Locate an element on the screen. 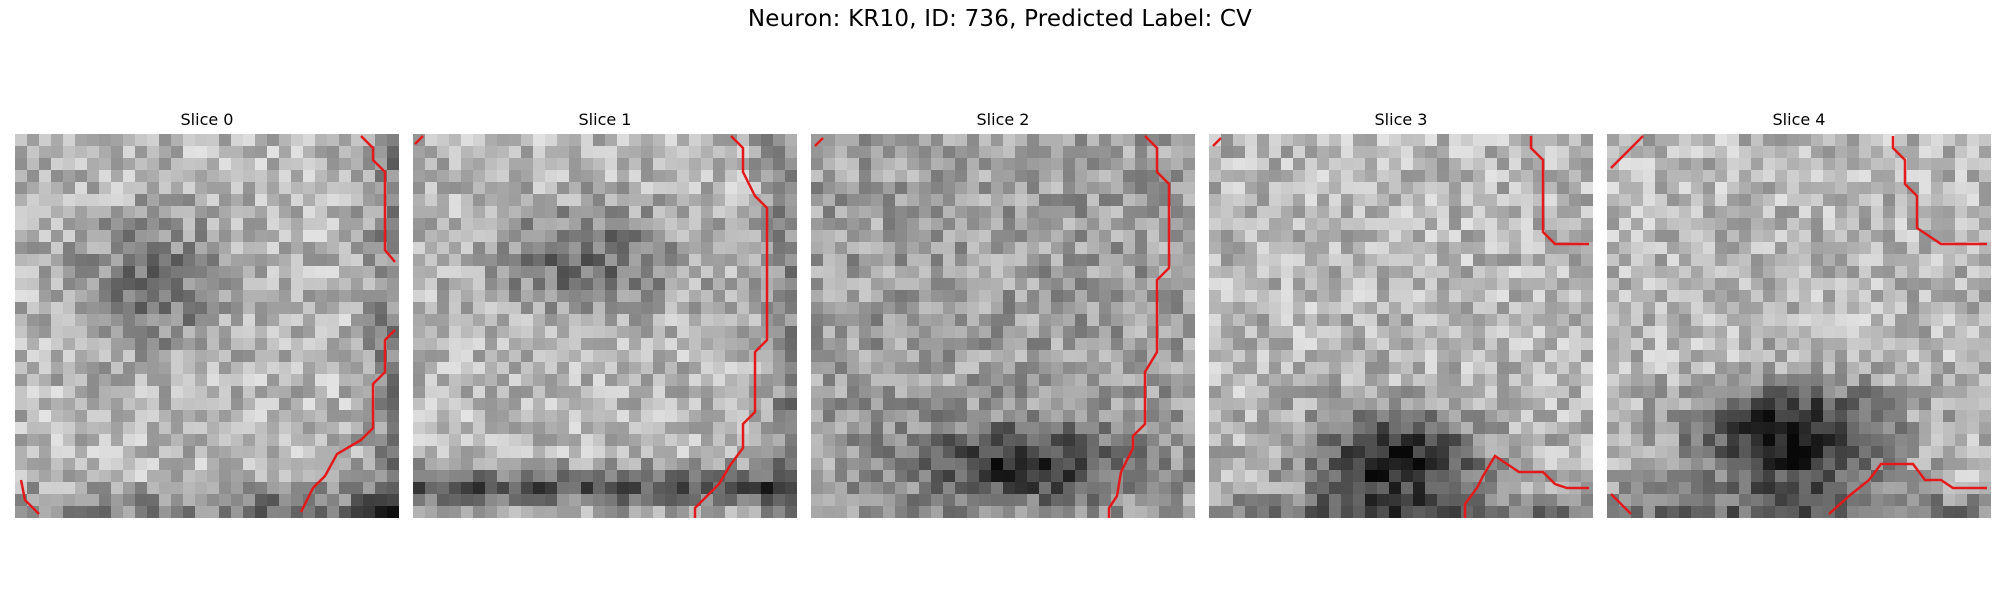 Image resolution: width=2000 pixels, height=600 pixels. slice-panel-1: Slice 1 is located at coordinates (605, 313).